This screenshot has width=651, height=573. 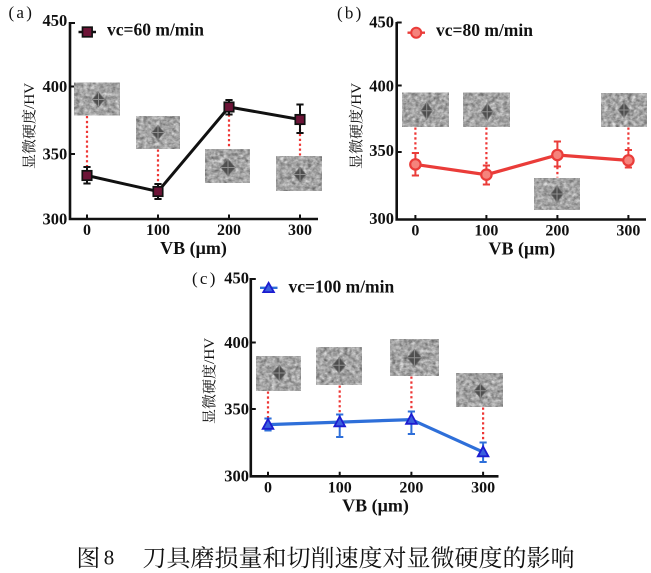 What do you see at coordinates (484, 30) in the screenshot?
I see `svg-text: vc=80 m/min` at bounding box center [484, 30].